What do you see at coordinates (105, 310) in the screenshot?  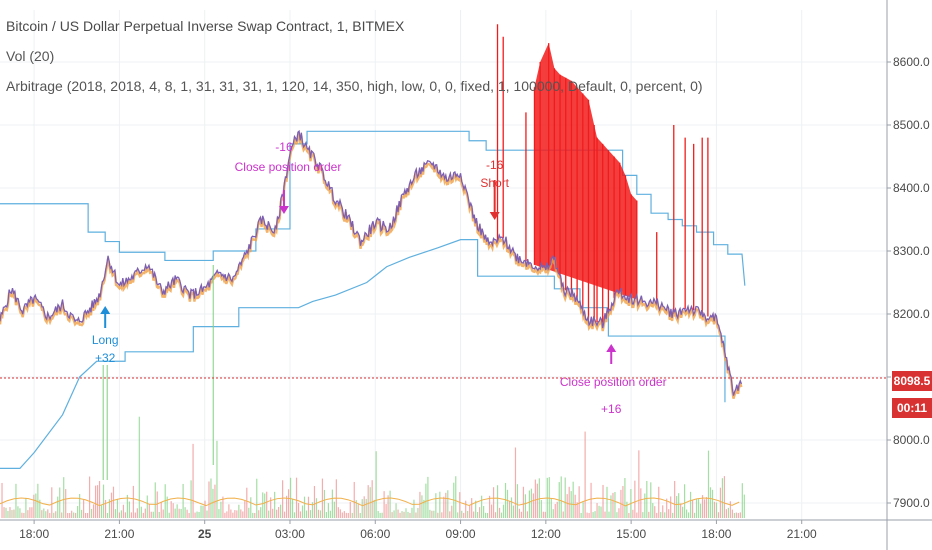 I see `long-arrow-head` at bounding box center [105, 310].